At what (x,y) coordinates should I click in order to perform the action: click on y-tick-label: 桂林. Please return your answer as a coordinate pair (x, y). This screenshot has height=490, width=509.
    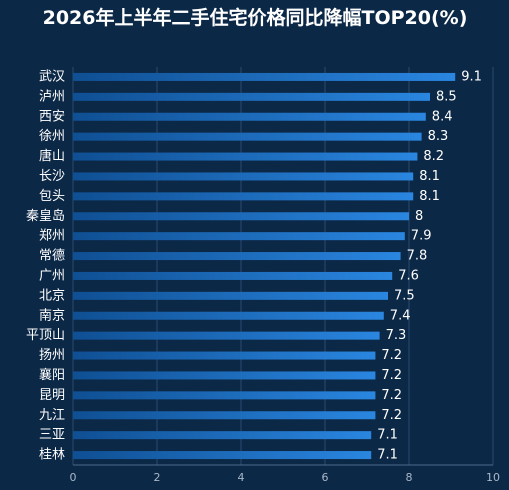
    Looking at the image, I should click on (52, 455).